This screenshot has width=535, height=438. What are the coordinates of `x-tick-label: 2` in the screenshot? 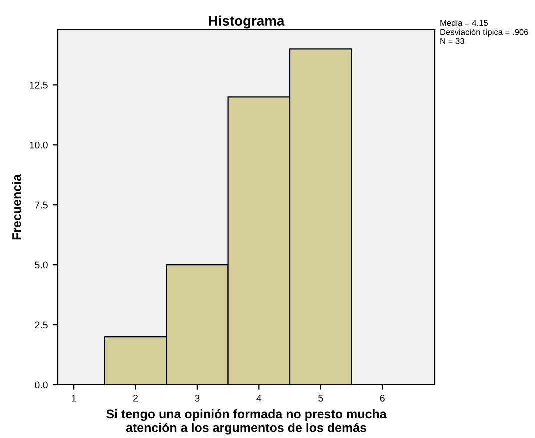 It's located at (136, 398).